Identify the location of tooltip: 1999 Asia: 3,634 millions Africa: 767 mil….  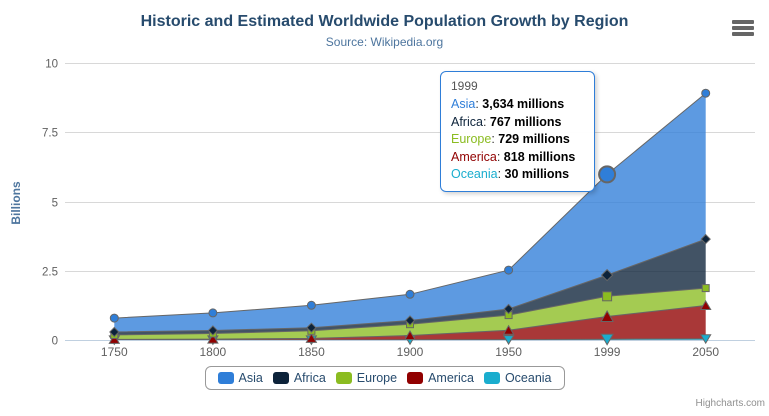
(517, 131).